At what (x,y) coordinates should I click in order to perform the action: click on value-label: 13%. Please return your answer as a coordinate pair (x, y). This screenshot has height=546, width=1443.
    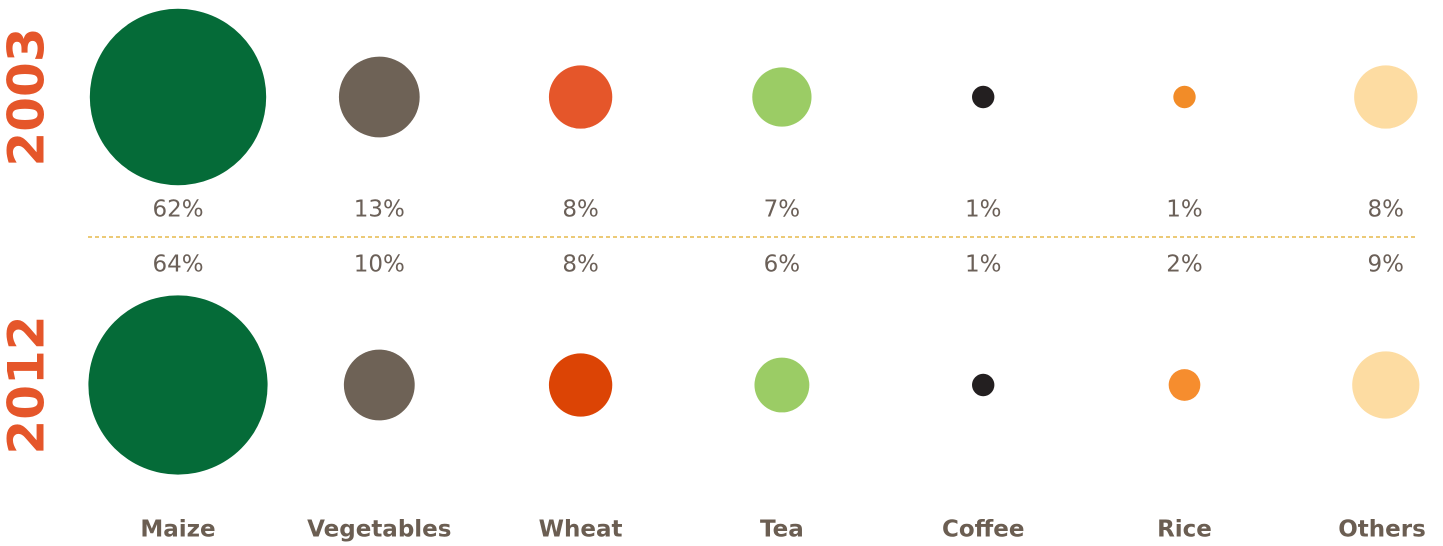
    Looking at the image, I should click on (379, 210).